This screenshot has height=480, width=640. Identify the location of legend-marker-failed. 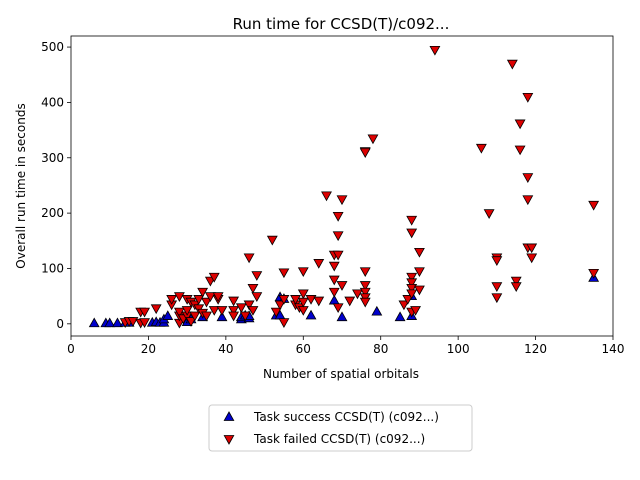
(229, 440).